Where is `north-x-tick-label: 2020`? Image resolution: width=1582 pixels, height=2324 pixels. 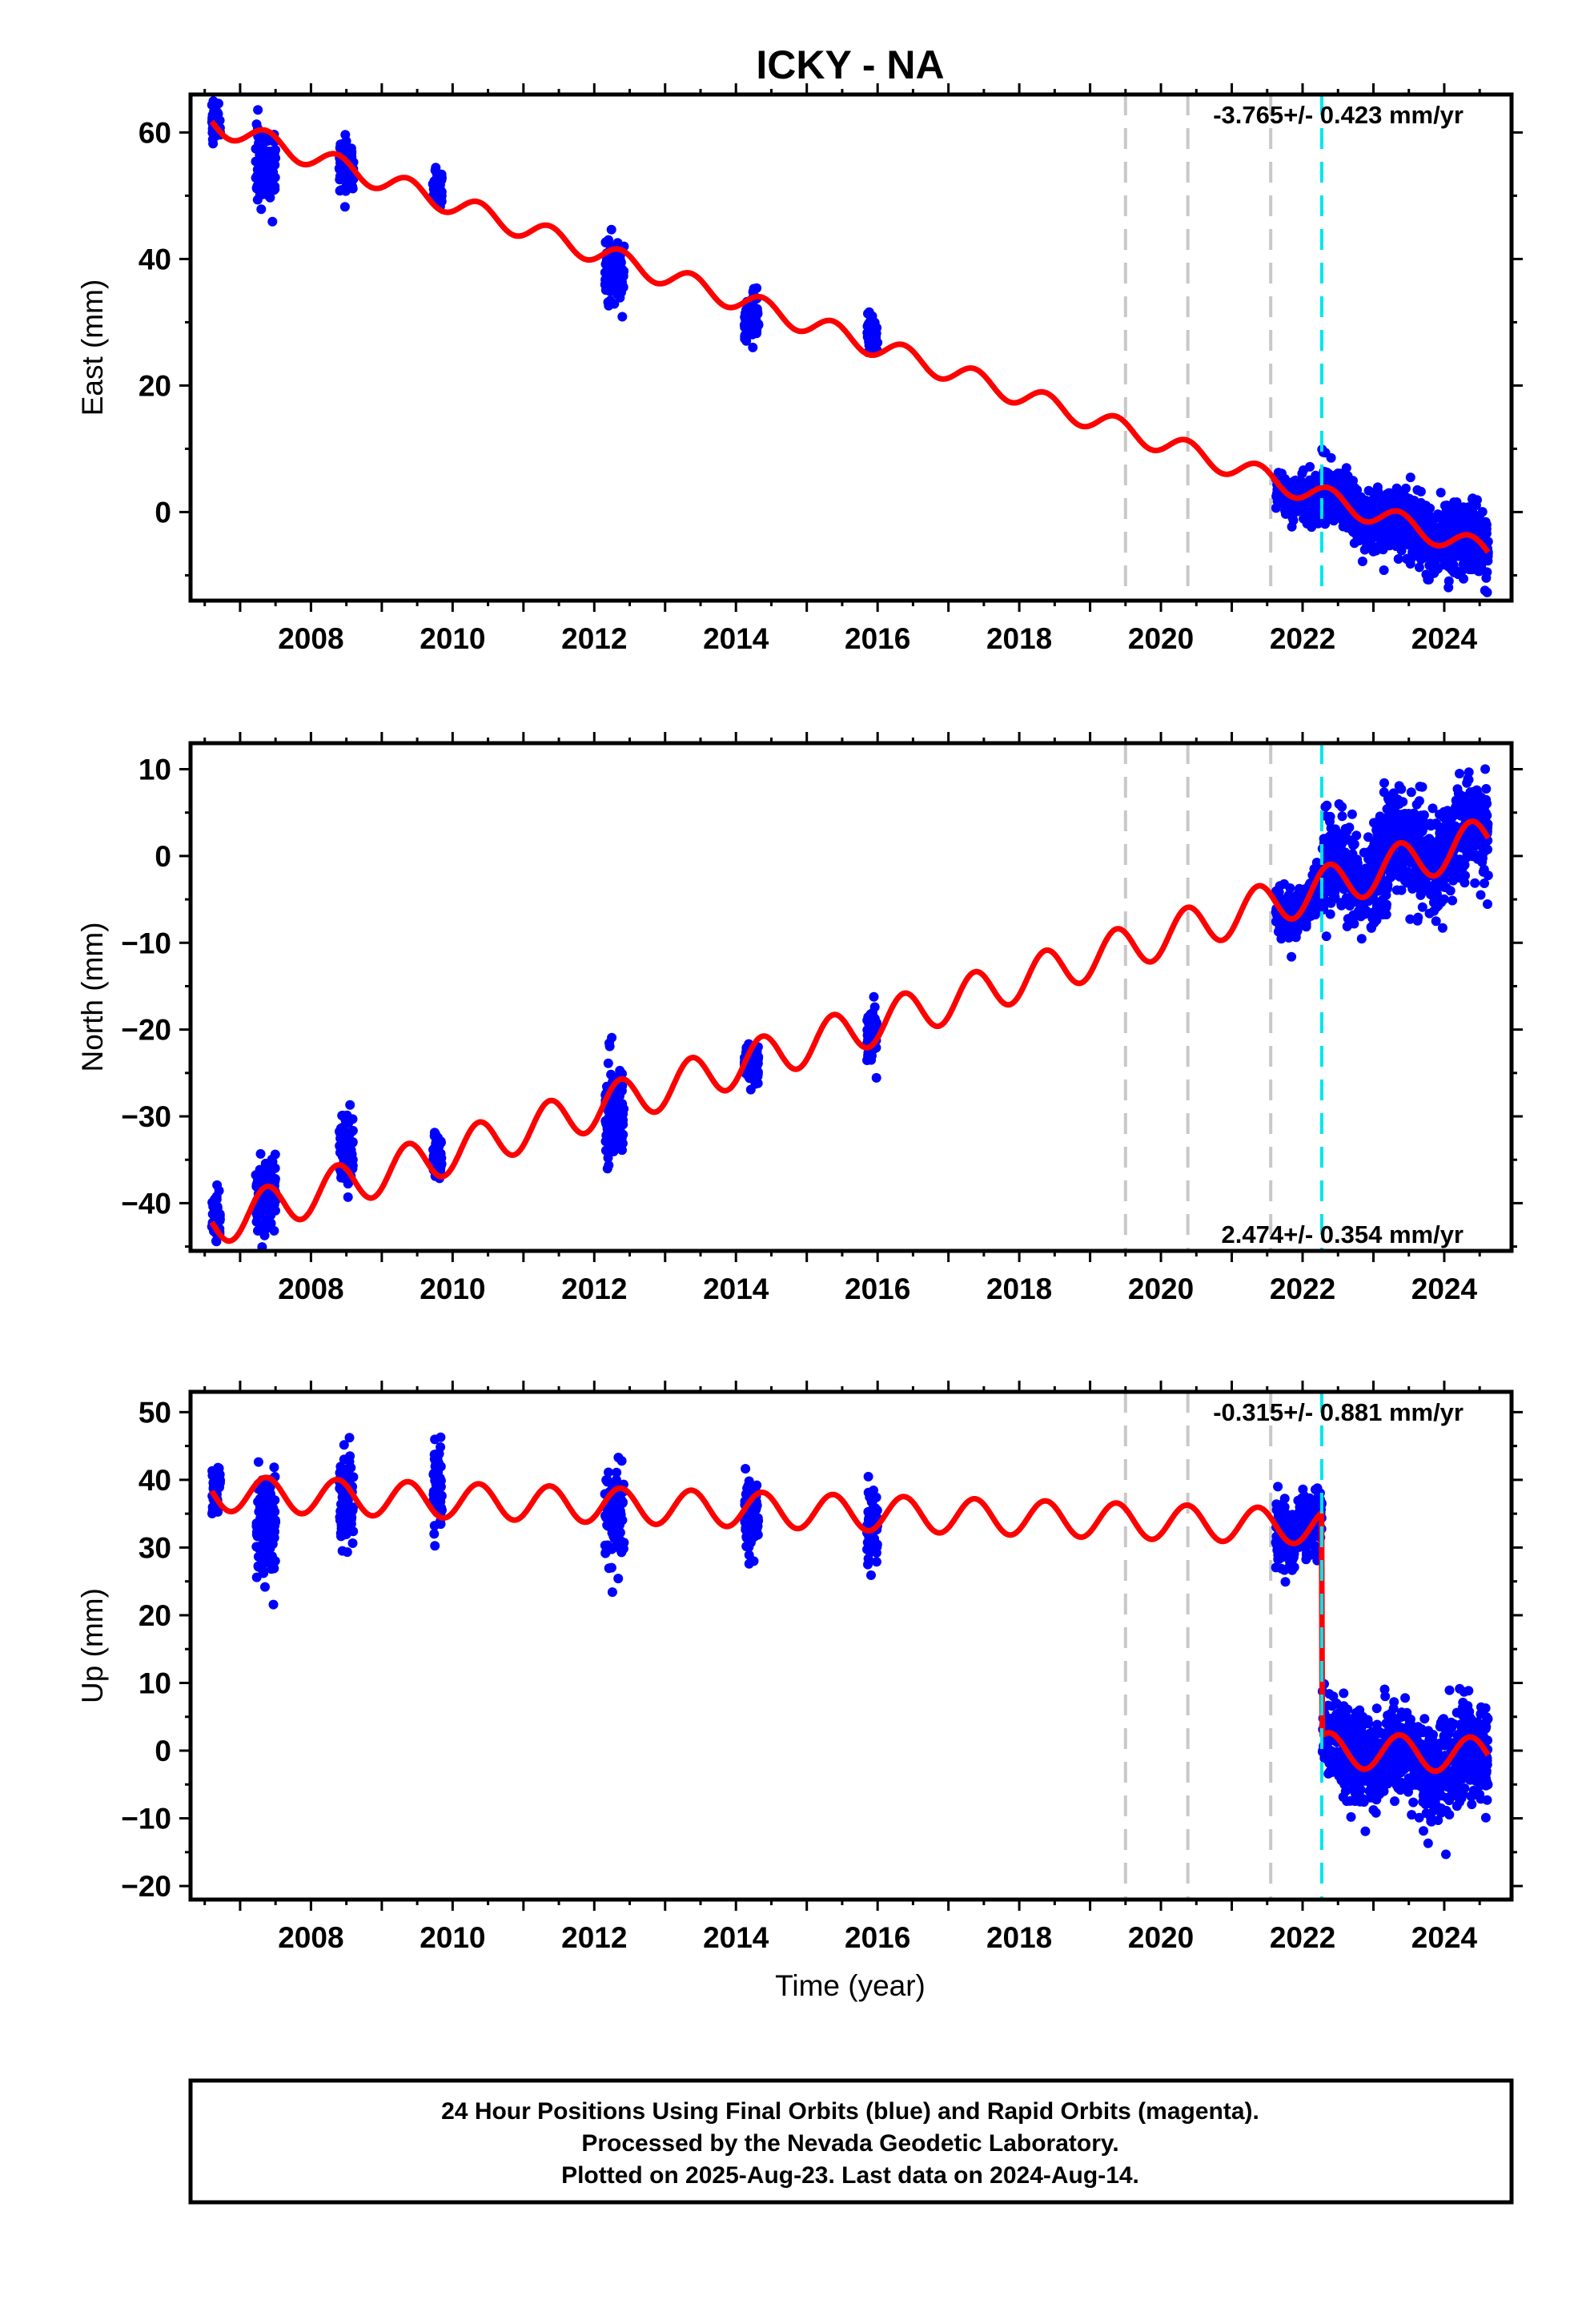
north-x-tick-label: 2020 is located at coordinates (1161, 1289).